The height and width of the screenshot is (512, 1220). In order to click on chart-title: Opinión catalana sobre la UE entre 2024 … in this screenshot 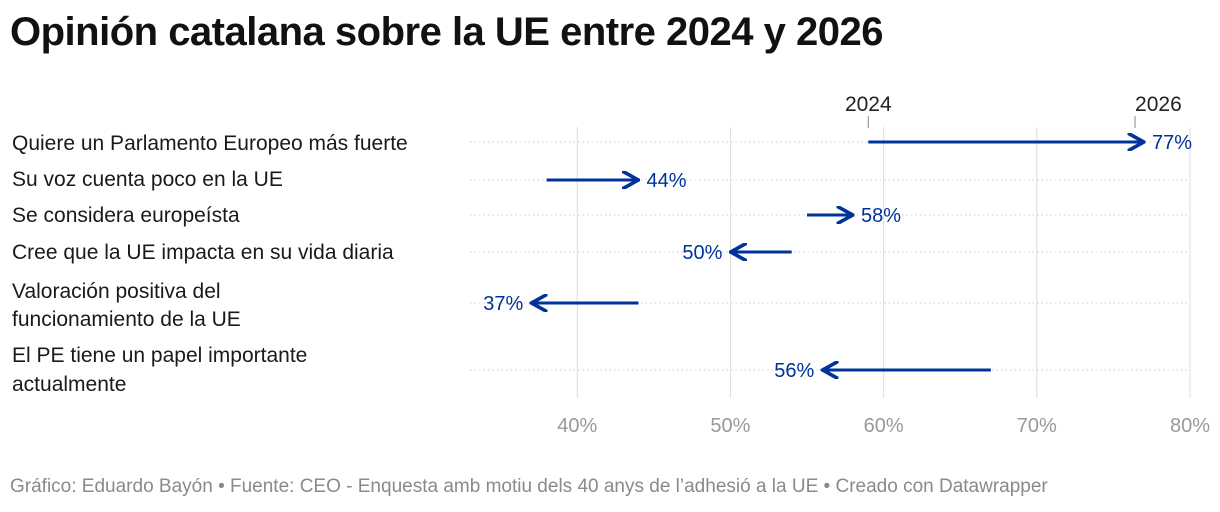, I will do `click(446, 32)`.